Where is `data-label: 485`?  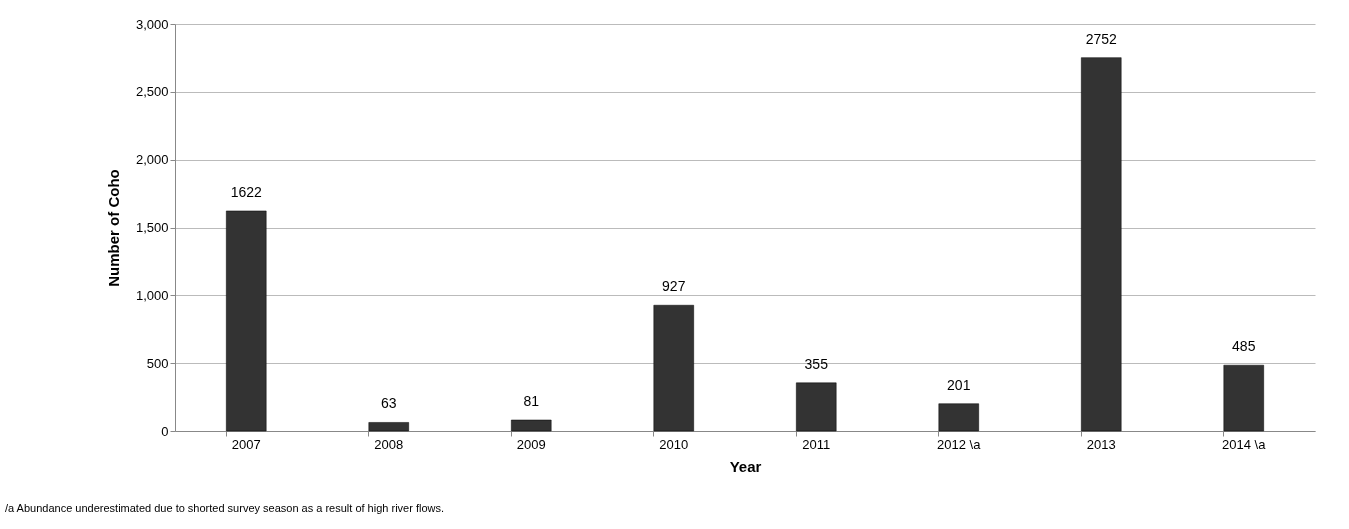 data-label: 485 is located at coordinates (1244, 346).